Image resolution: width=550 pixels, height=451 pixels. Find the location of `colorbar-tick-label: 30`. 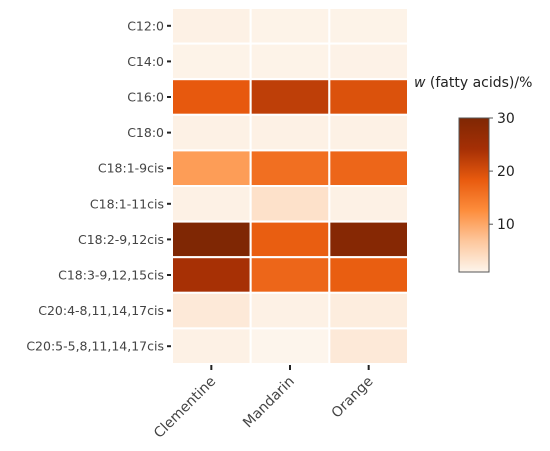

colorbar-tick-label: 30 is located at coordinates (506, 119).